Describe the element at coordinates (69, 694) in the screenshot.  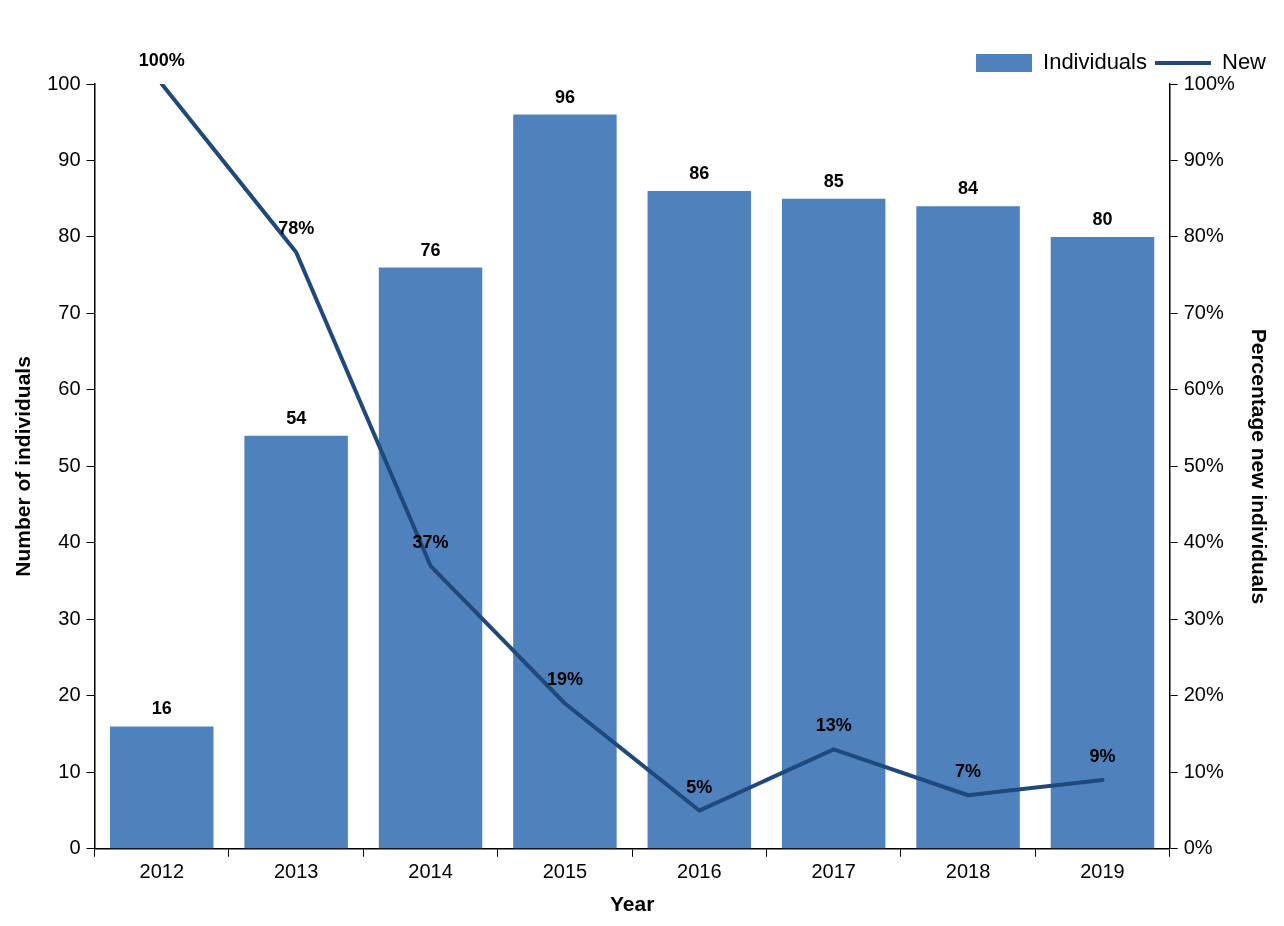
I see `y-tick-label: 20` at that location.